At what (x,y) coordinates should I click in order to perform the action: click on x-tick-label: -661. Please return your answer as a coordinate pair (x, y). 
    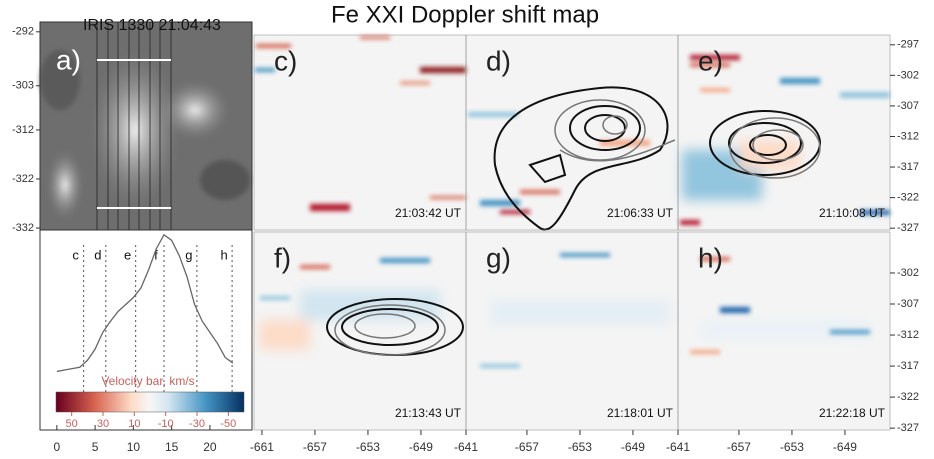
    Looking at the image, I should click on (262, 447).